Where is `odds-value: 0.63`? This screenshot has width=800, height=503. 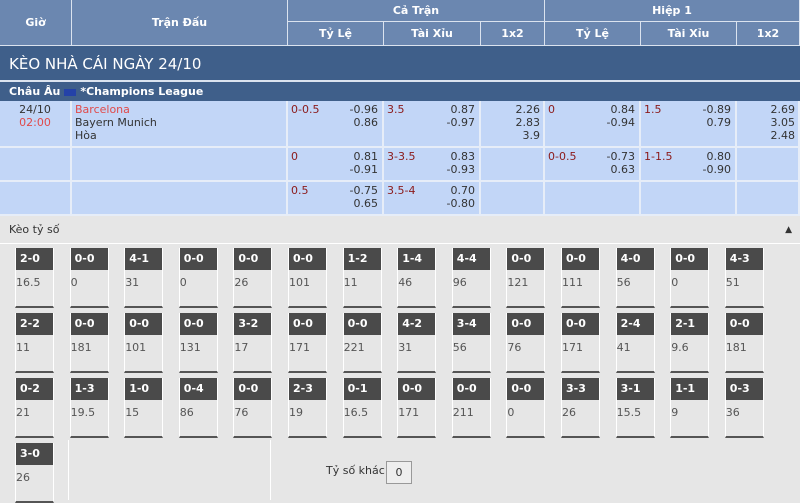
odds-value: 0.63 is located at coordinates (623, 169).